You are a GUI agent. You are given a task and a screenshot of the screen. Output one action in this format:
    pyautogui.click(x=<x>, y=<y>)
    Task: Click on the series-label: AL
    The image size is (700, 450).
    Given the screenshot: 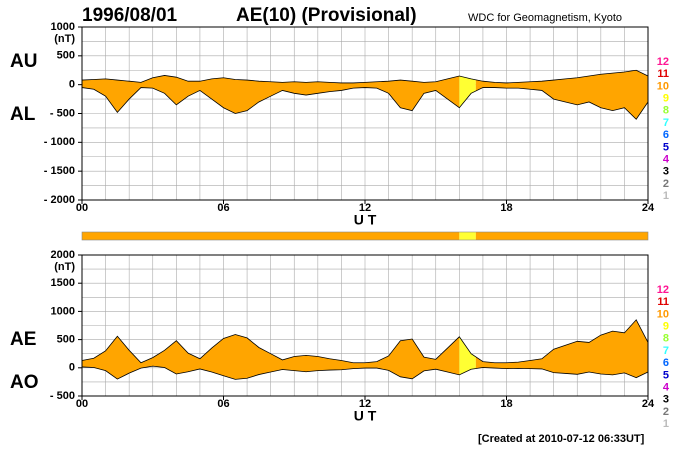 What is the action you would take?
    pyautogui.click(x=23, y=114)
    